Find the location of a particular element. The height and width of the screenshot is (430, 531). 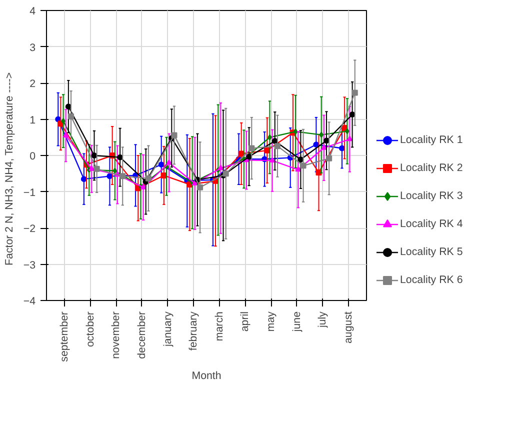

y-tick-label: −1 is located at coordinates (29, 192).